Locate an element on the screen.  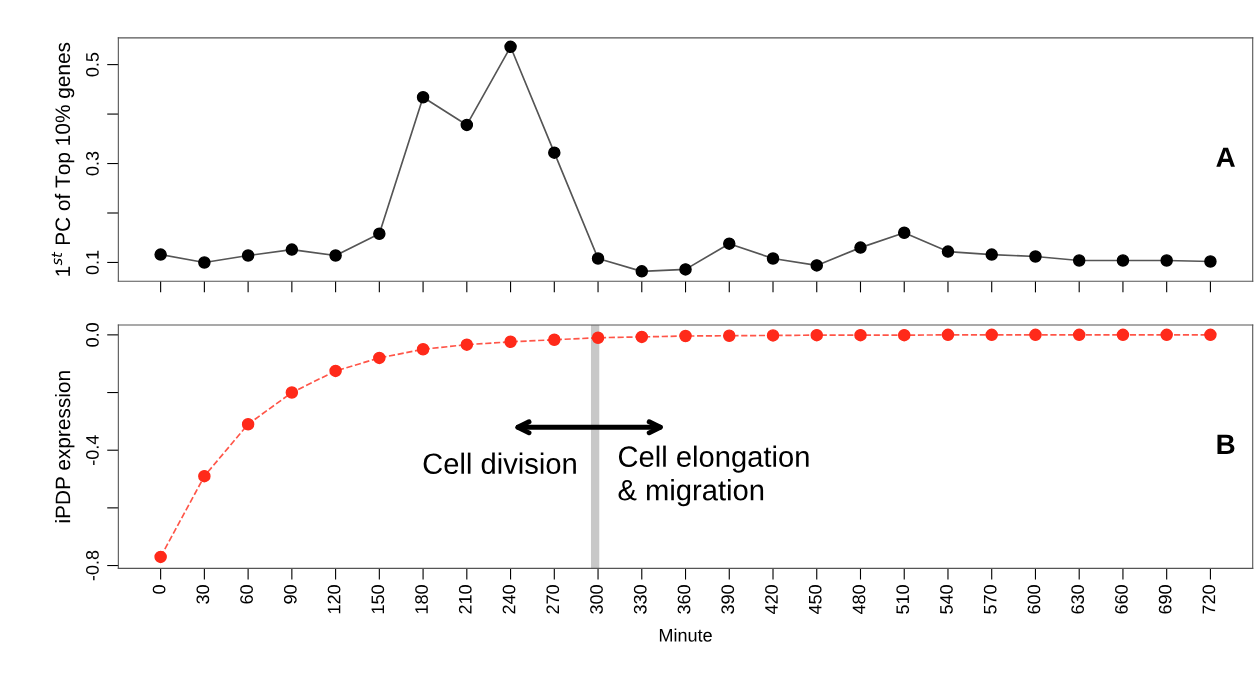
annotation: B is located at coordinates (1226, 444).